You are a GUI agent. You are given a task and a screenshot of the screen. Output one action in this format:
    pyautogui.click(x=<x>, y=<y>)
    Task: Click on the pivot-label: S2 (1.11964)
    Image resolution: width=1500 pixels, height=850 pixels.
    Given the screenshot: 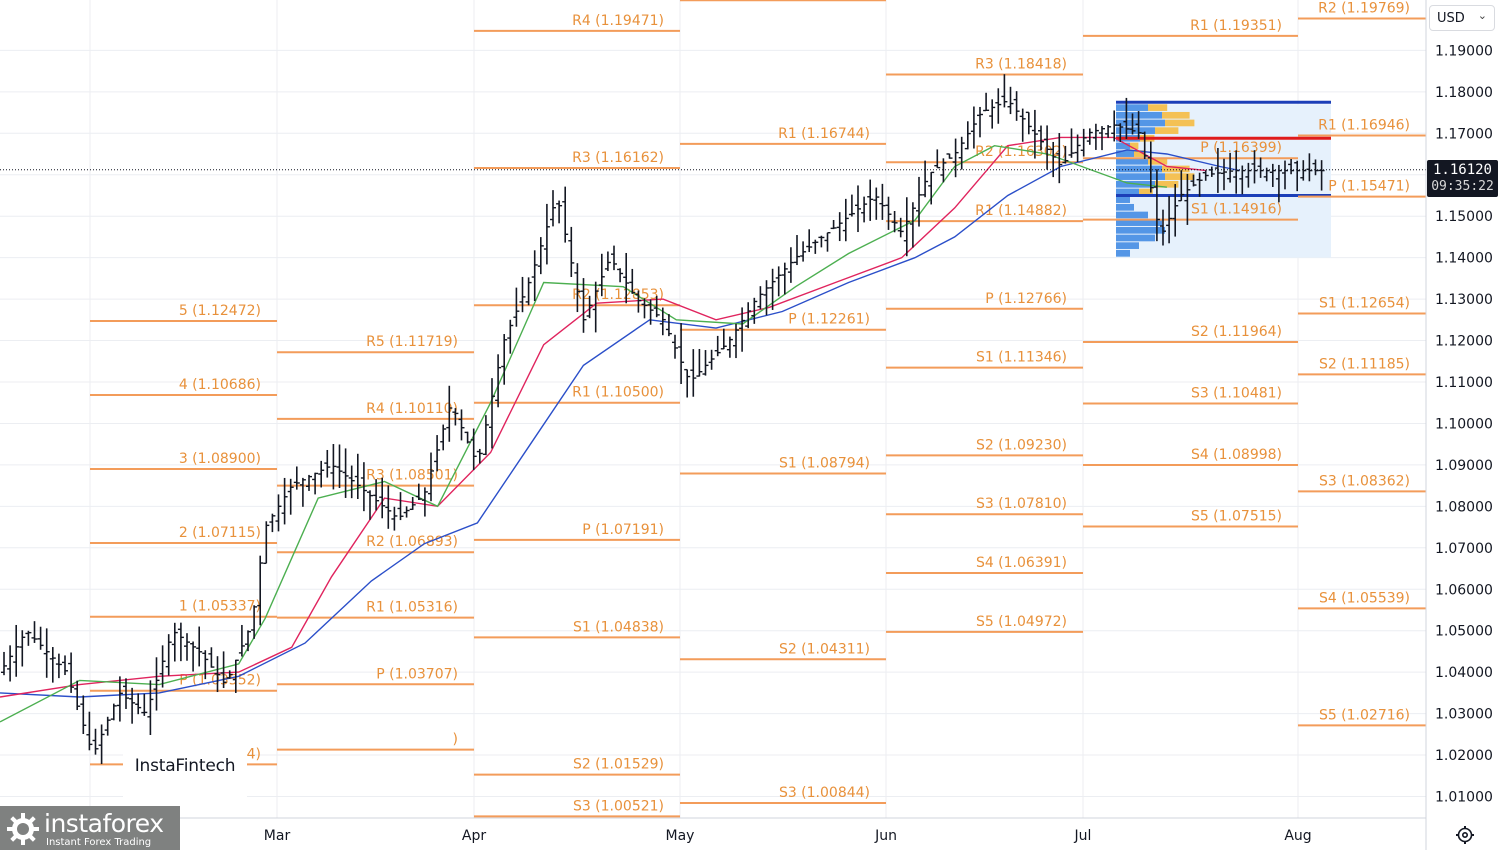 What is the action you would take?
    pyautogui.click(x=1236, y=332)
    